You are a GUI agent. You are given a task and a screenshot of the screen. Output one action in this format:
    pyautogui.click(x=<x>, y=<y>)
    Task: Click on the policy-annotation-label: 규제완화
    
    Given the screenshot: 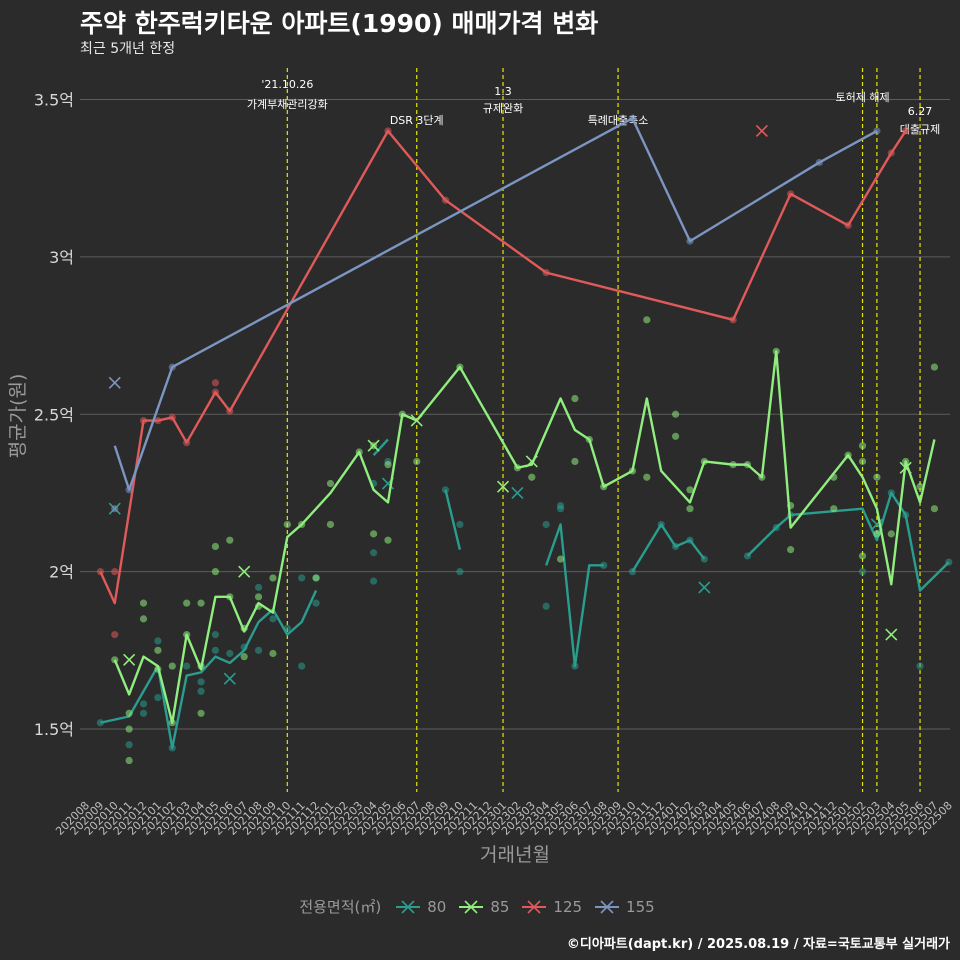 What is the action you would take?
    pyautogui.click(x=503, y=108)
    